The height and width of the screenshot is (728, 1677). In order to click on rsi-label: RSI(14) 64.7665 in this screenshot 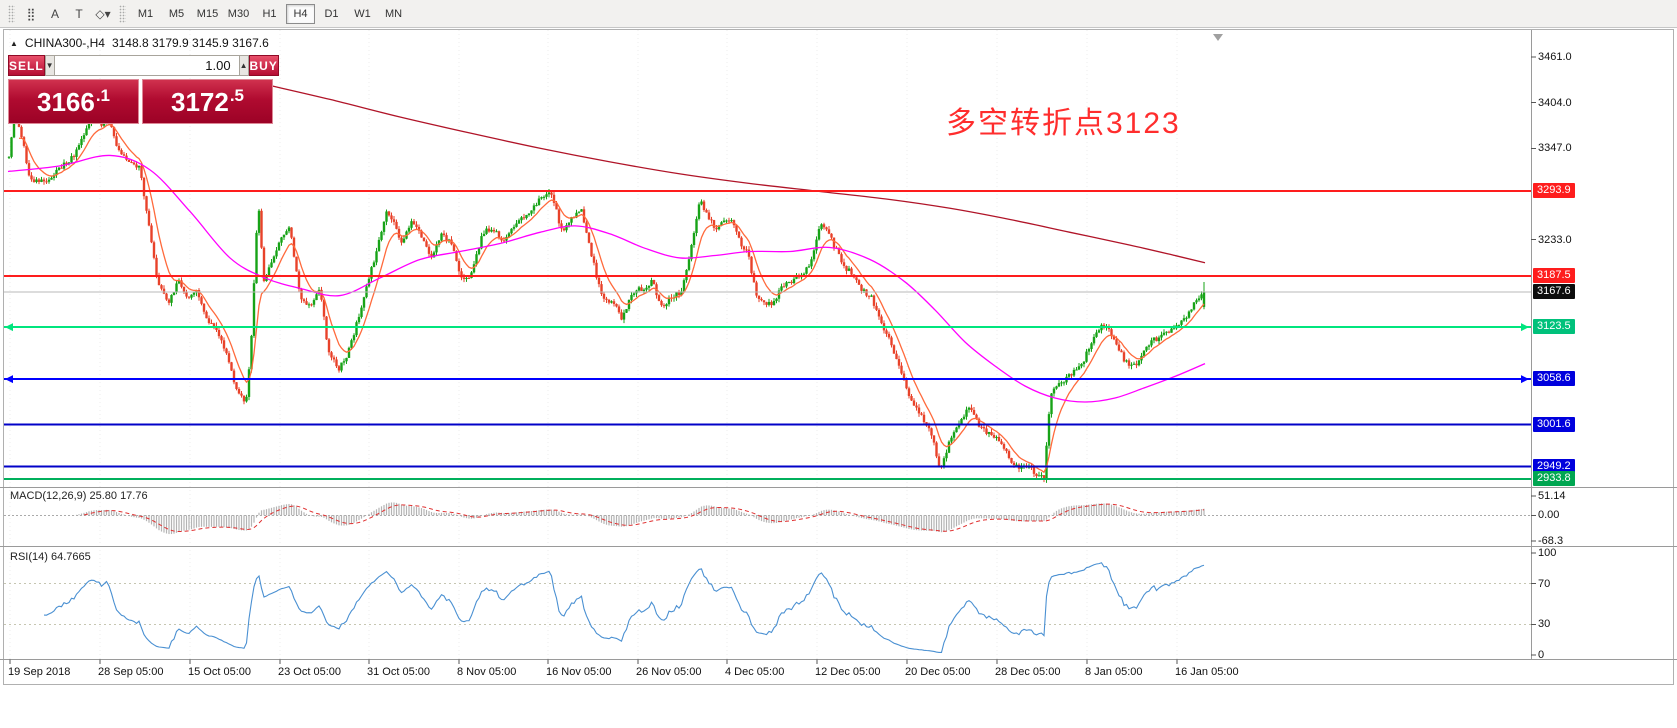, I will do `click(50, 557)`.